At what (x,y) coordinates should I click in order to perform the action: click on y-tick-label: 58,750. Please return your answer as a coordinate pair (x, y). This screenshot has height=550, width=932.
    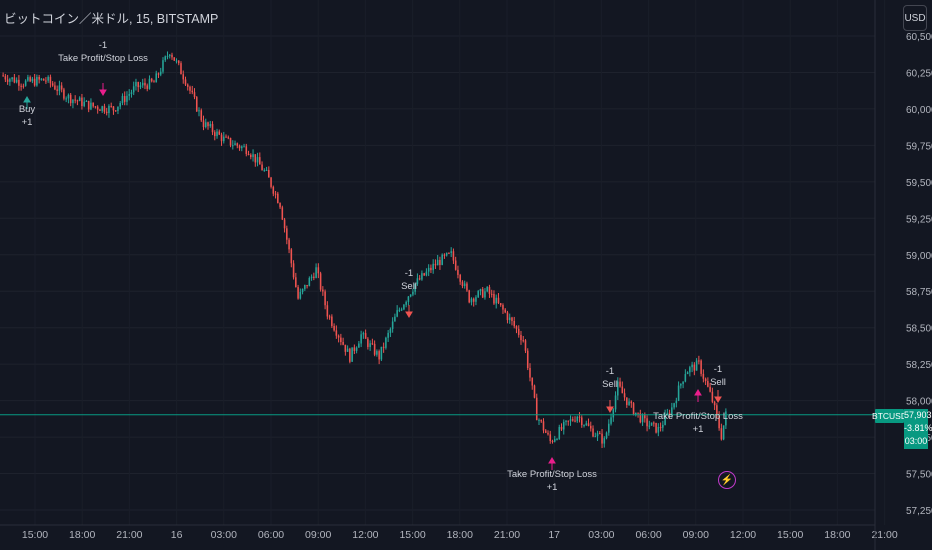
    Looking at the image, I should click on (919, 292).